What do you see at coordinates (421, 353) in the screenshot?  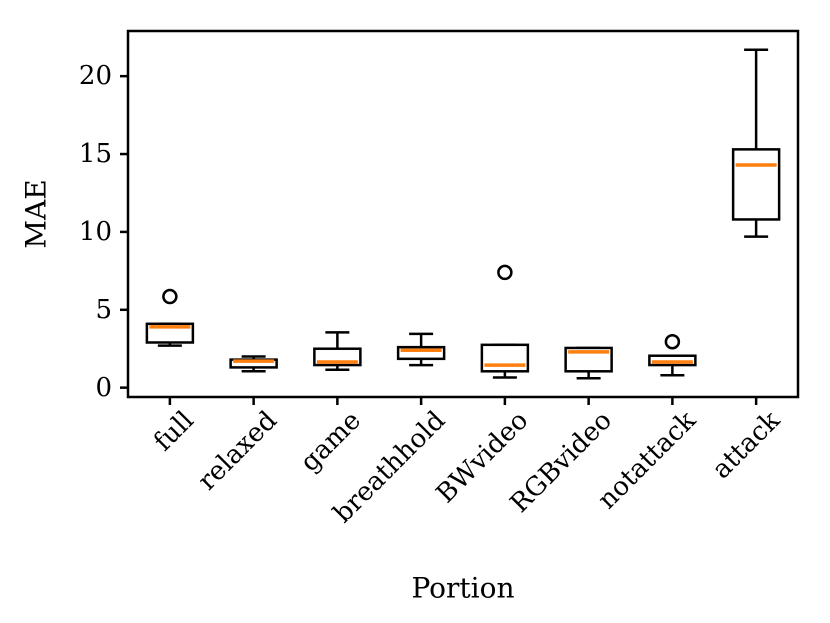 I see `box-breathhold` at bounding box center [421, 353].